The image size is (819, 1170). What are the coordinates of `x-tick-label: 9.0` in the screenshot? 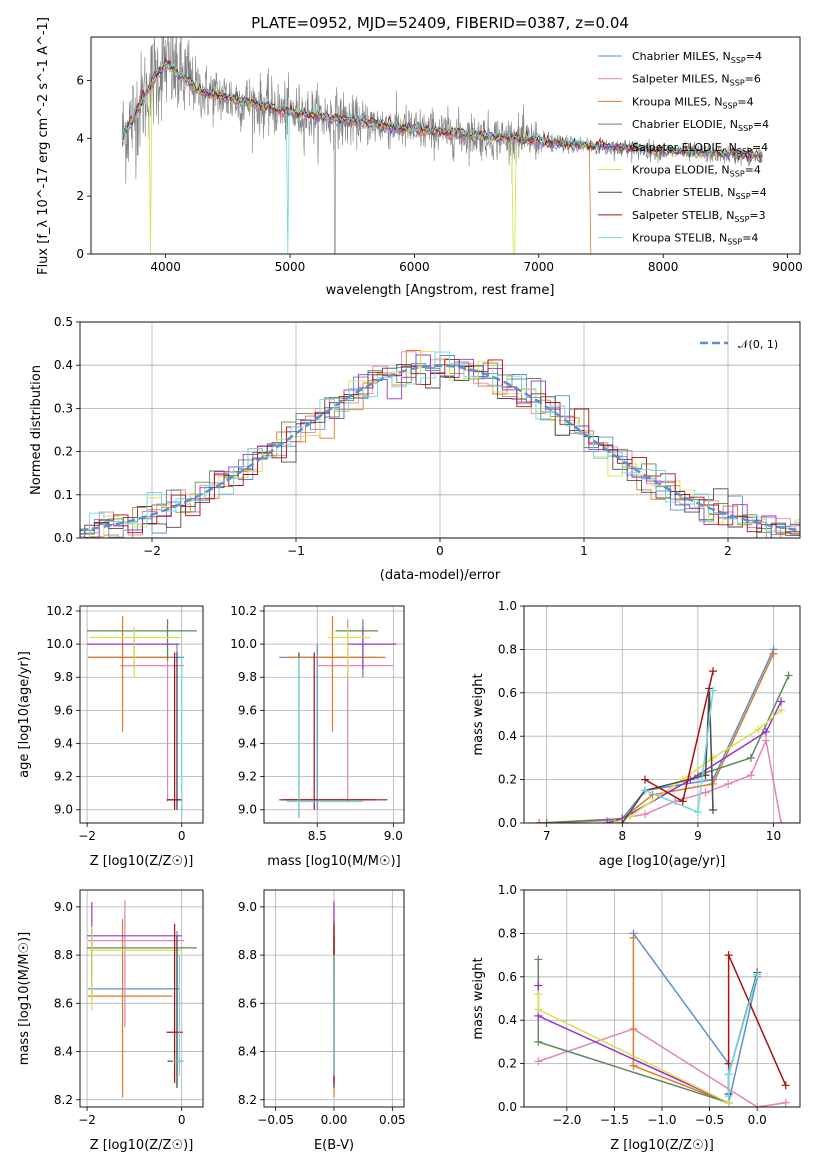 It's located at (393, 836).